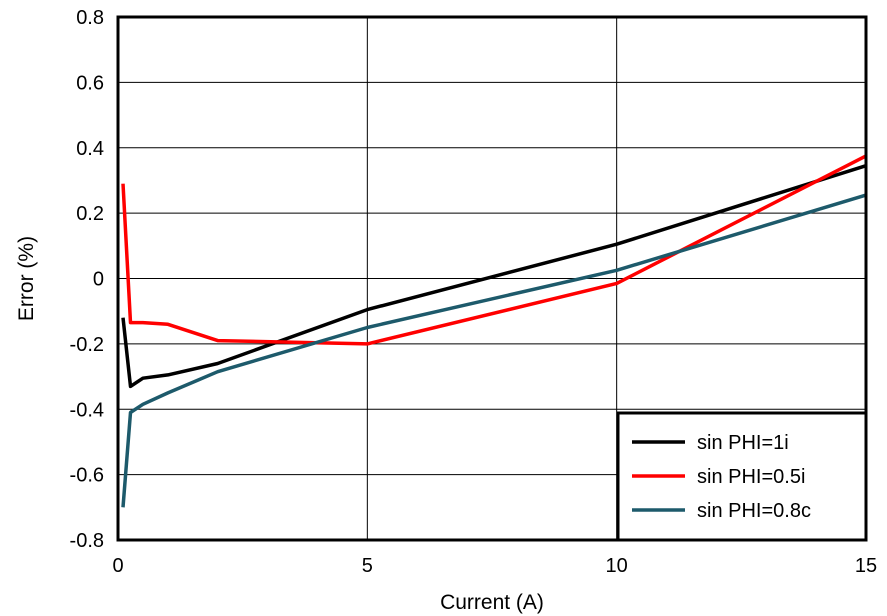 This screenshot has height=616, width=887. What do you see at coordinates (90, 83) in the screenshot?
I see `y-tick-label: 0.6` at bounding box center [90, 83].